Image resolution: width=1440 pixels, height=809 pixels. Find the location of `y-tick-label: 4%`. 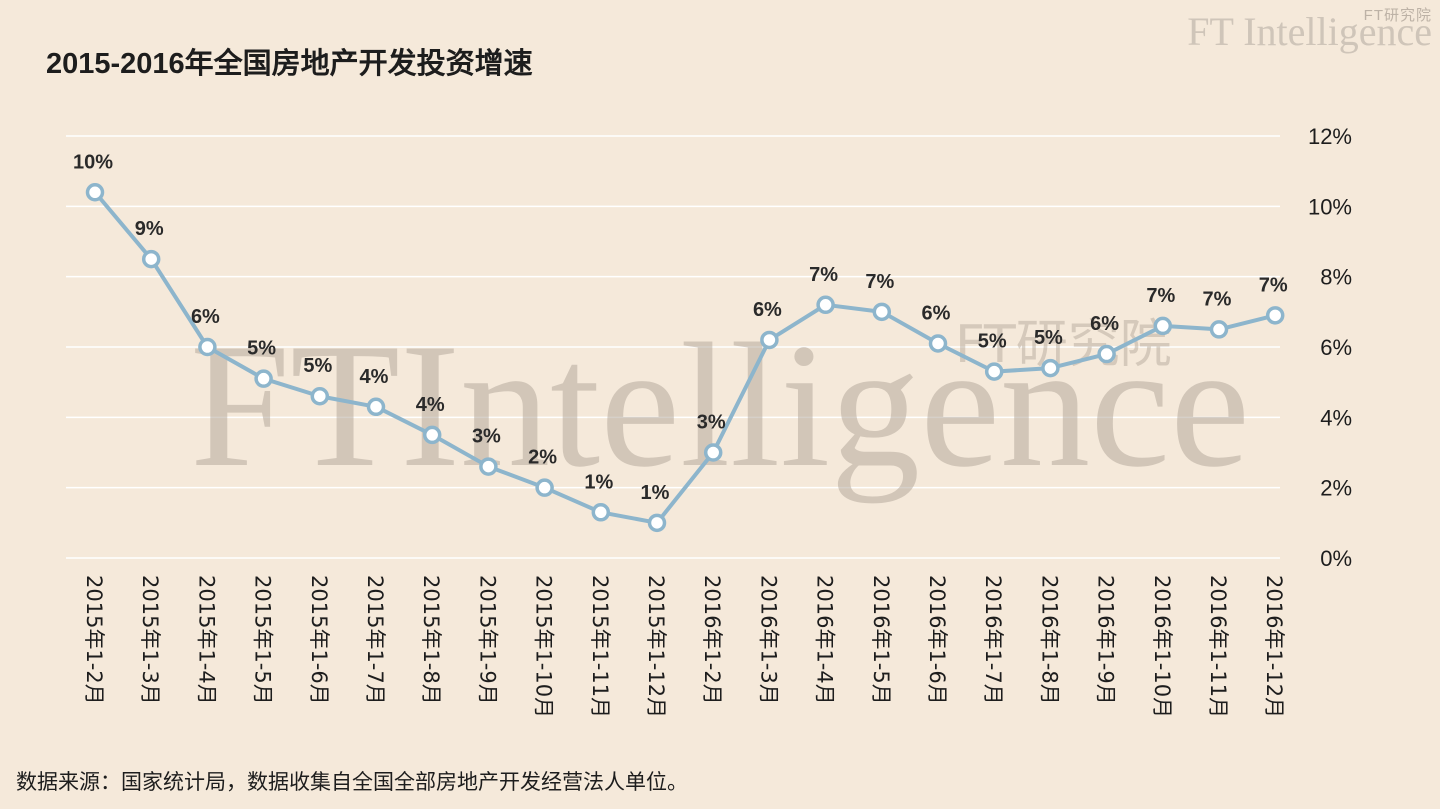

y-tick-label: 4% is located at coordinates (1336, 417).